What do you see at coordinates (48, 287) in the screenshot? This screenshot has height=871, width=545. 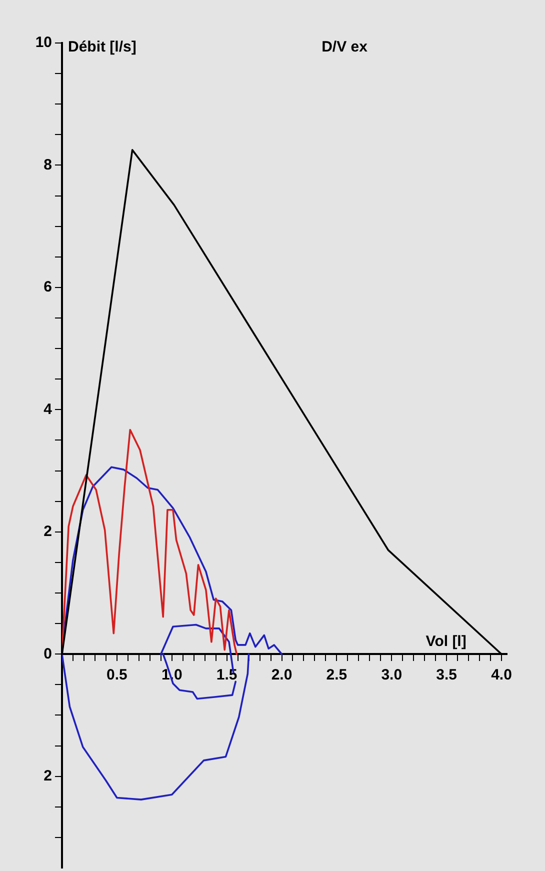 I see `y-tick-label: 6` at bounding box center [48, 287].